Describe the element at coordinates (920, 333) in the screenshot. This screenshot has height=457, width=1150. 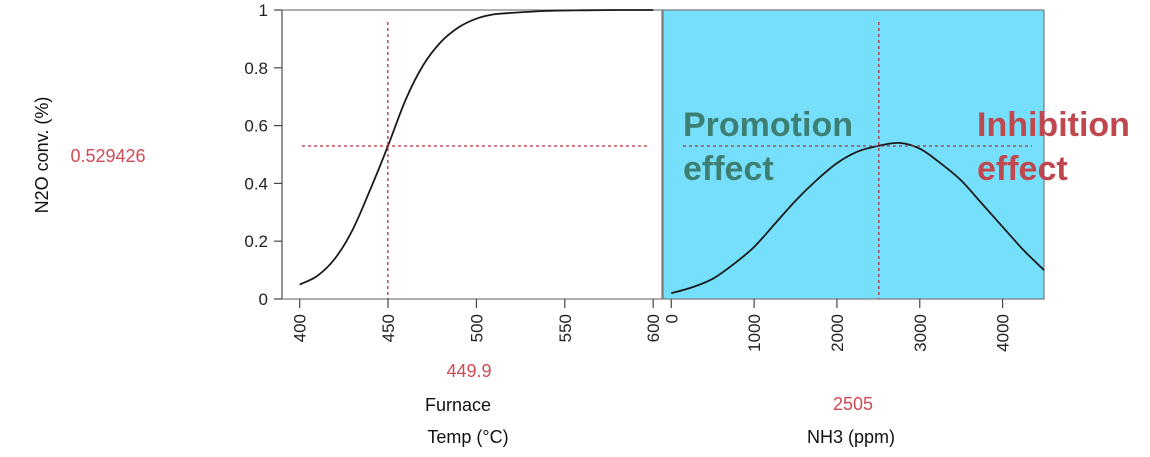
I see `x-tick-label: 3000` at that location.